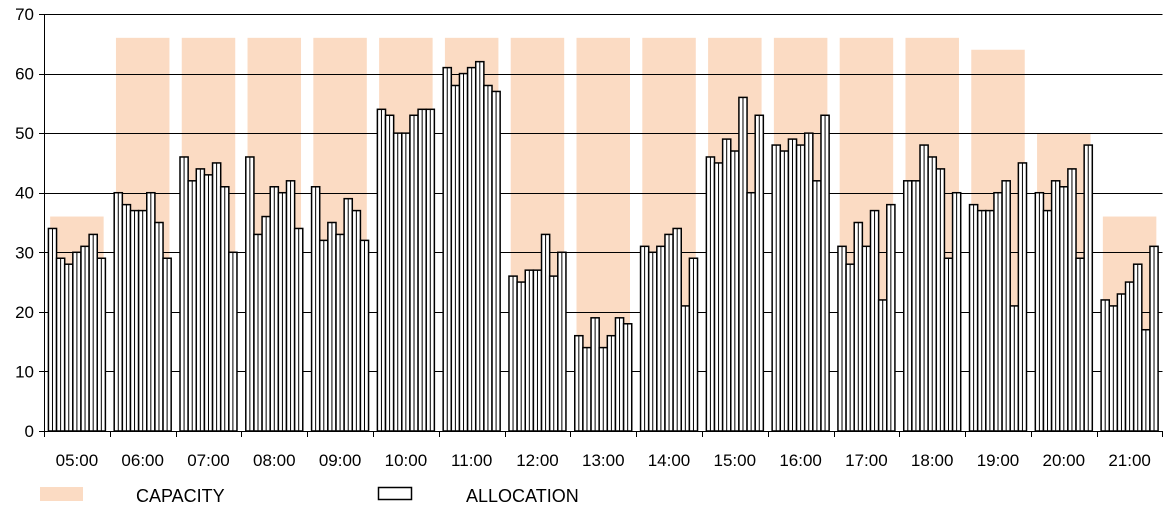 The width and height of the screenshot is (1163, 508). Describe the element at coordinates (24, 133) in the screenshot. I see `y-tick-label: 50` at that location.